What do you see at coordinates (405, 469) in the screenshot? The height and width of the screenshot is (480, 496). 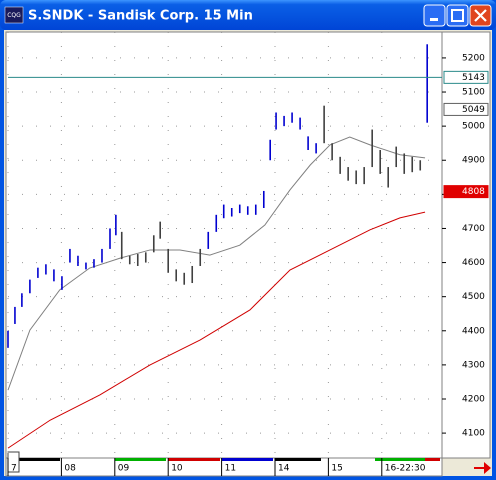 I see `x-tick-label: 16-22:30` at bounding box center [405, 469].